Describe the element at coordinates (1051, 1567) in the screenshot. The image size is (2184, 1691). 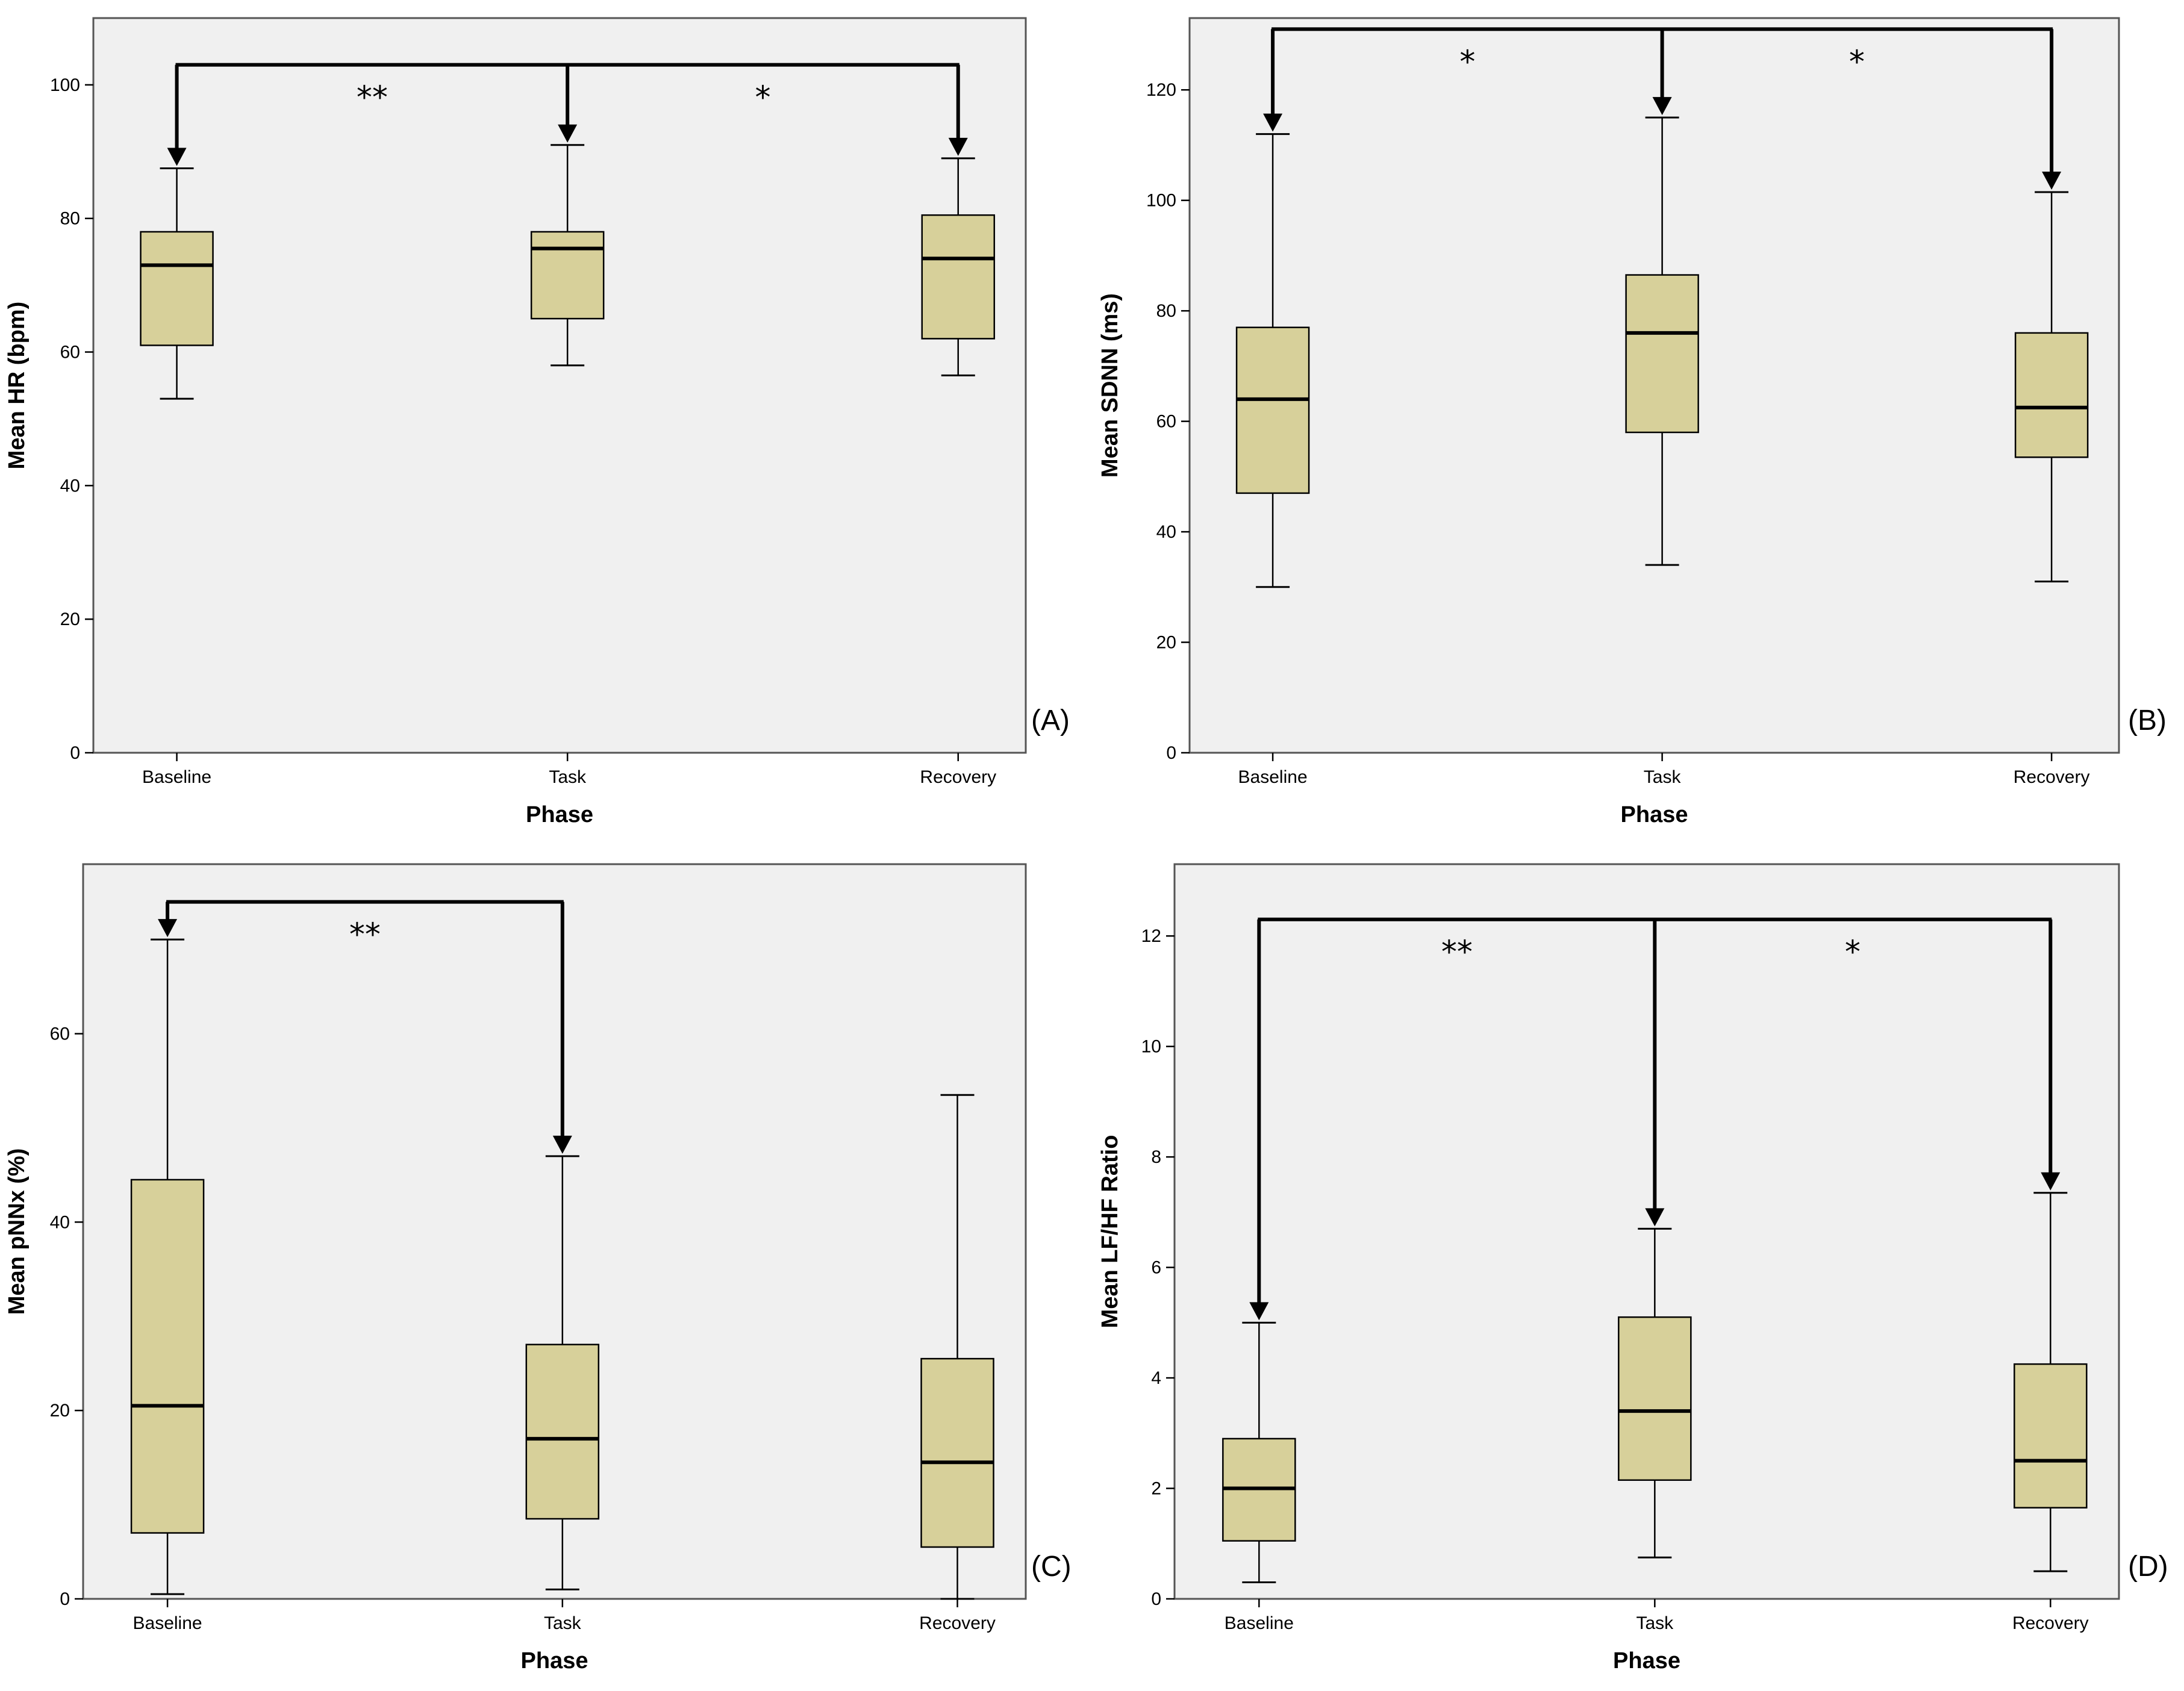
I see `panel-label: (C)` at that location.